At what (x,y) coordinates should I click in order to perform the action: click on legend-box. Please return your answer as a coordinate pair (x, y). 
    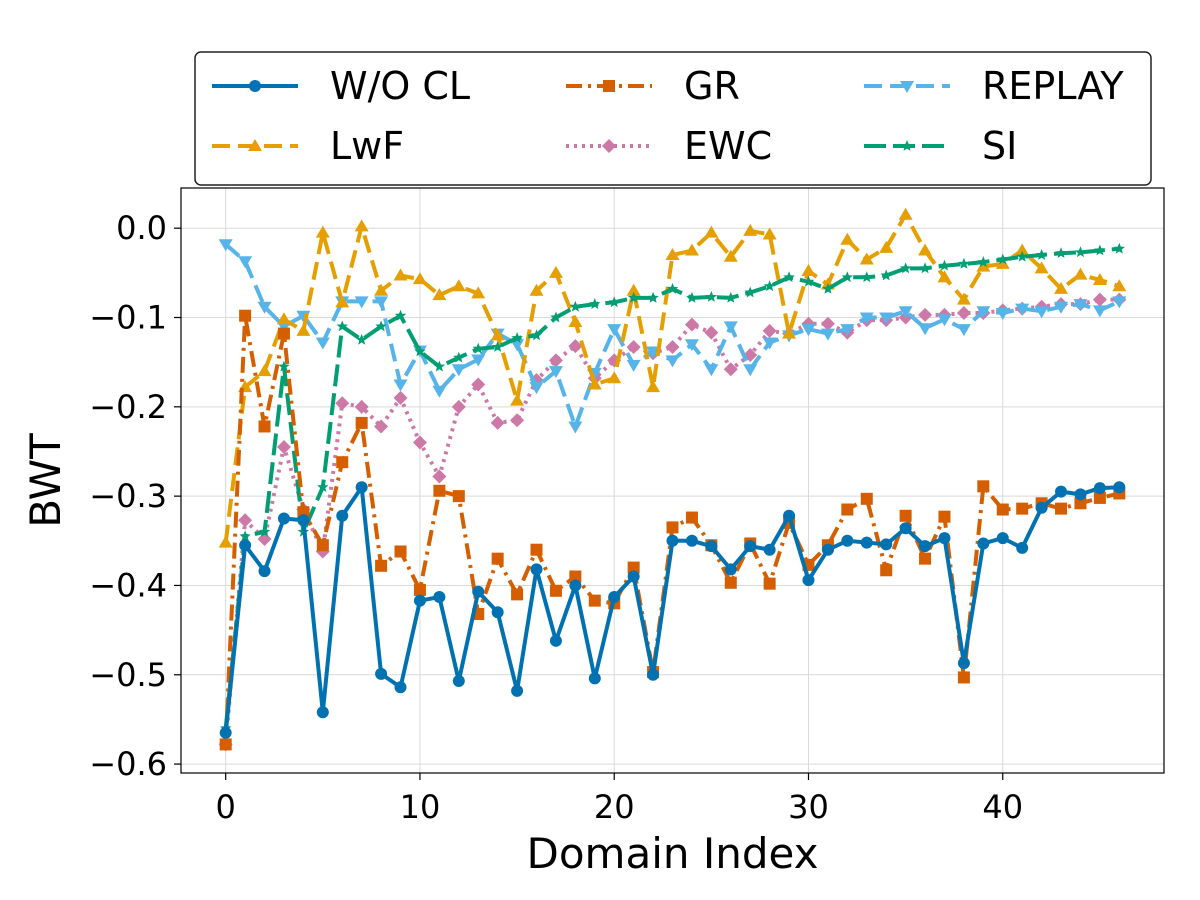
    Looking at the image, I should click on (673, 118).